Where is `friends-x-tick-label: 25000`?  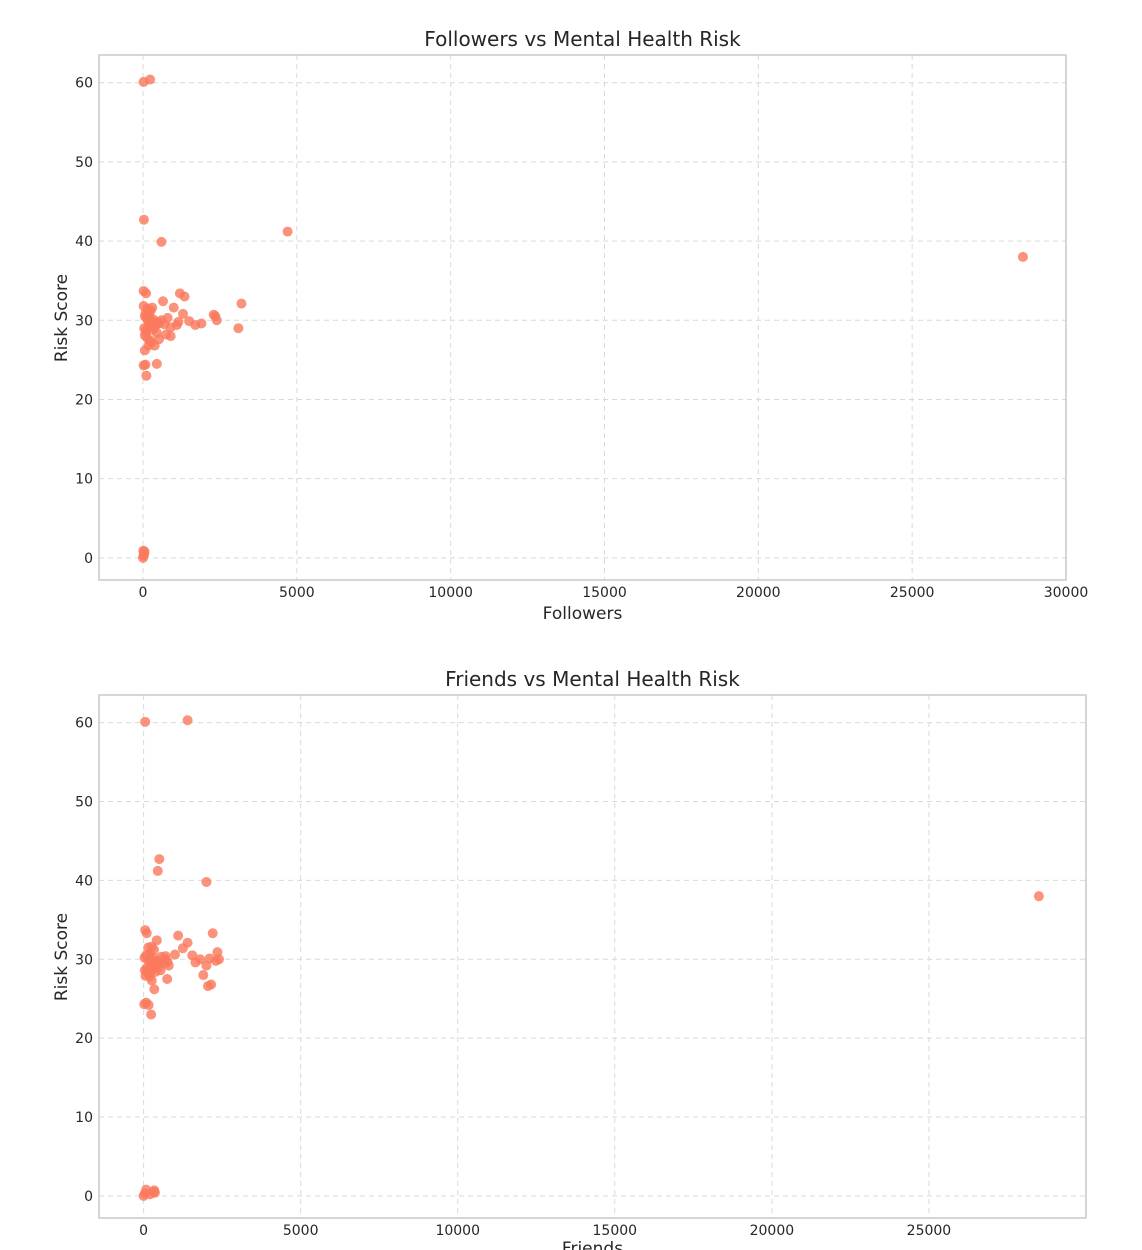
friends-x-tick-label: 25000 is located at coordinates (929, 1231).